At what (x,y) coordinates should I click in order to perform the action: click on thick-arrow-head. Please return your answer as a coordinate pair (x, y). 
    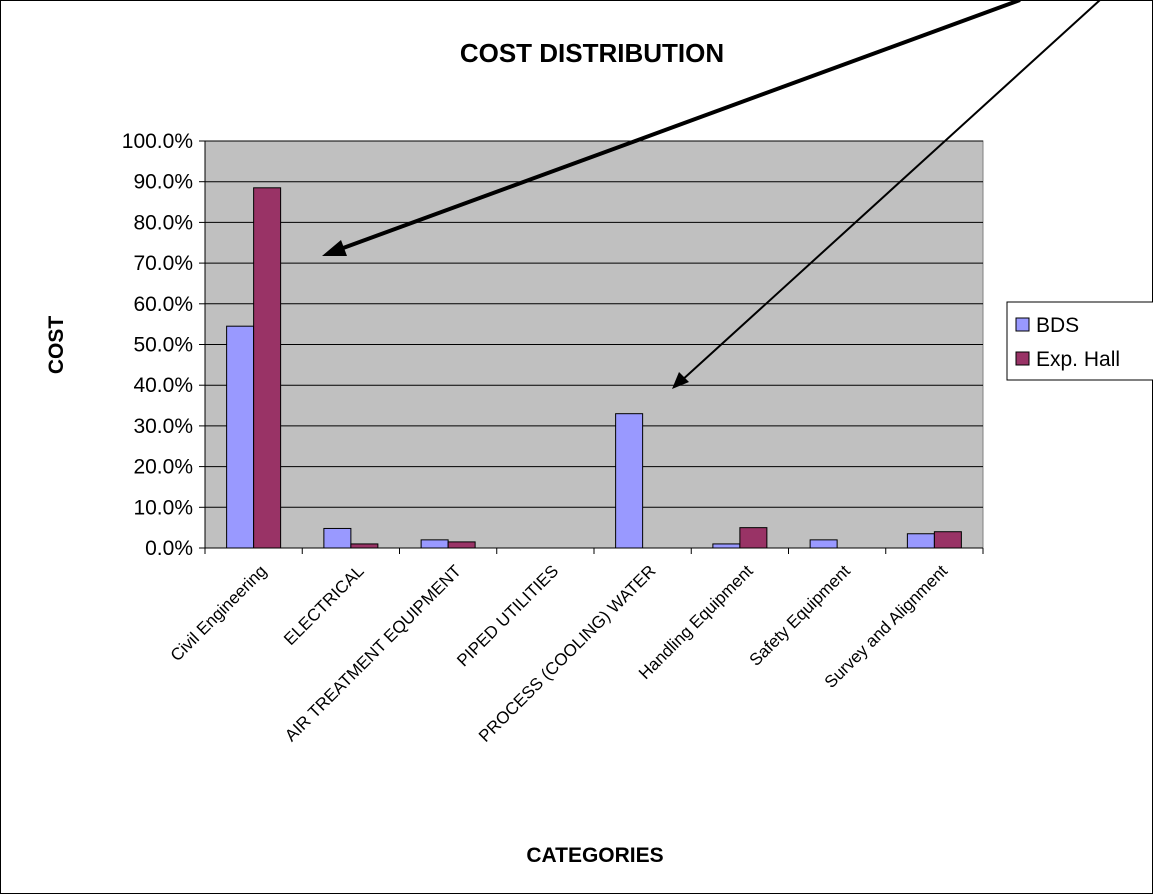
    Looking at the image, I should click on (334, 248).